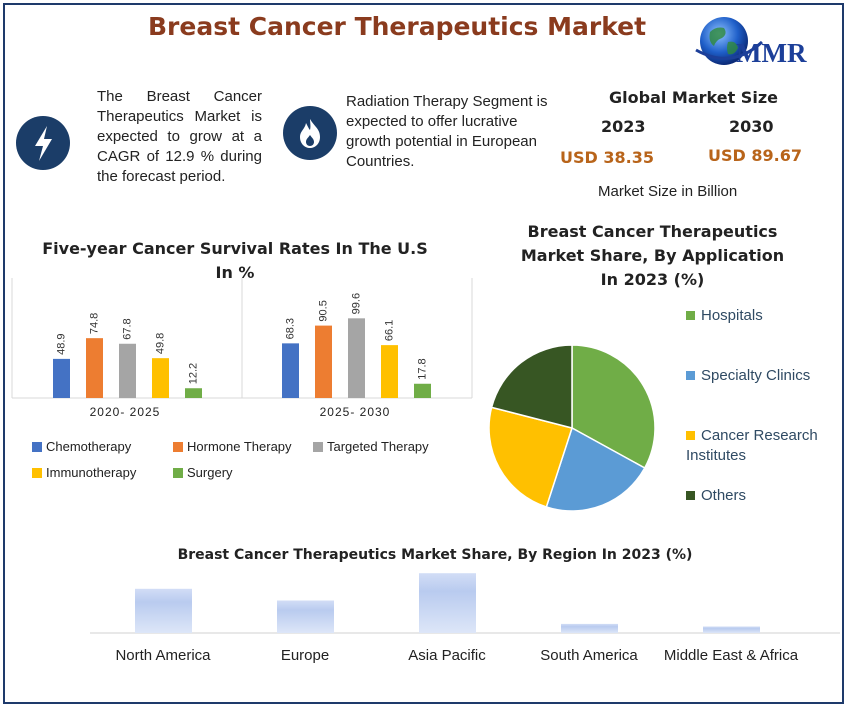  I want to click on data-label-targeted-therapy-1: 67.8, so click(127, 328).